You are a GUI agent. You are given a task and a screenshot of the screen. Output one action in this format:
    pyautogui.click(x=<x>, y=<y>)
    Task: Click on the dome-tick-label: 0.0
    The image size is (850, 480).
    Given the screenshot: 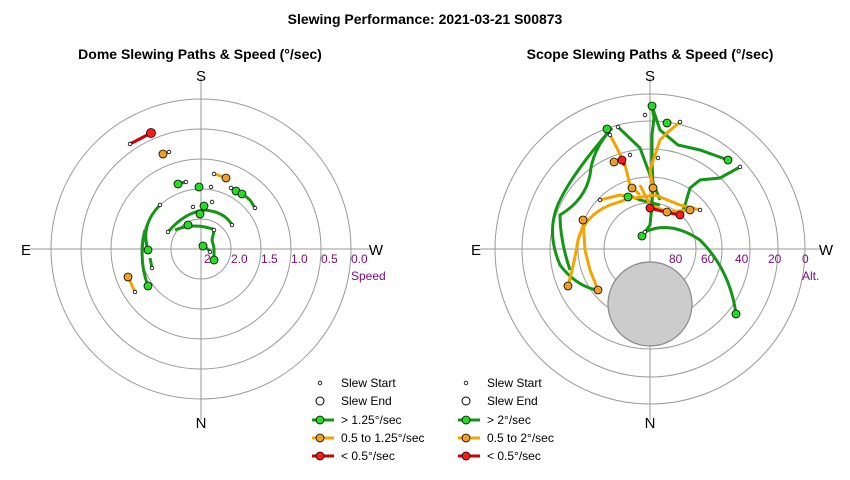 What is the action you would take?
    pyautogui.click(x=359, y=259)
    